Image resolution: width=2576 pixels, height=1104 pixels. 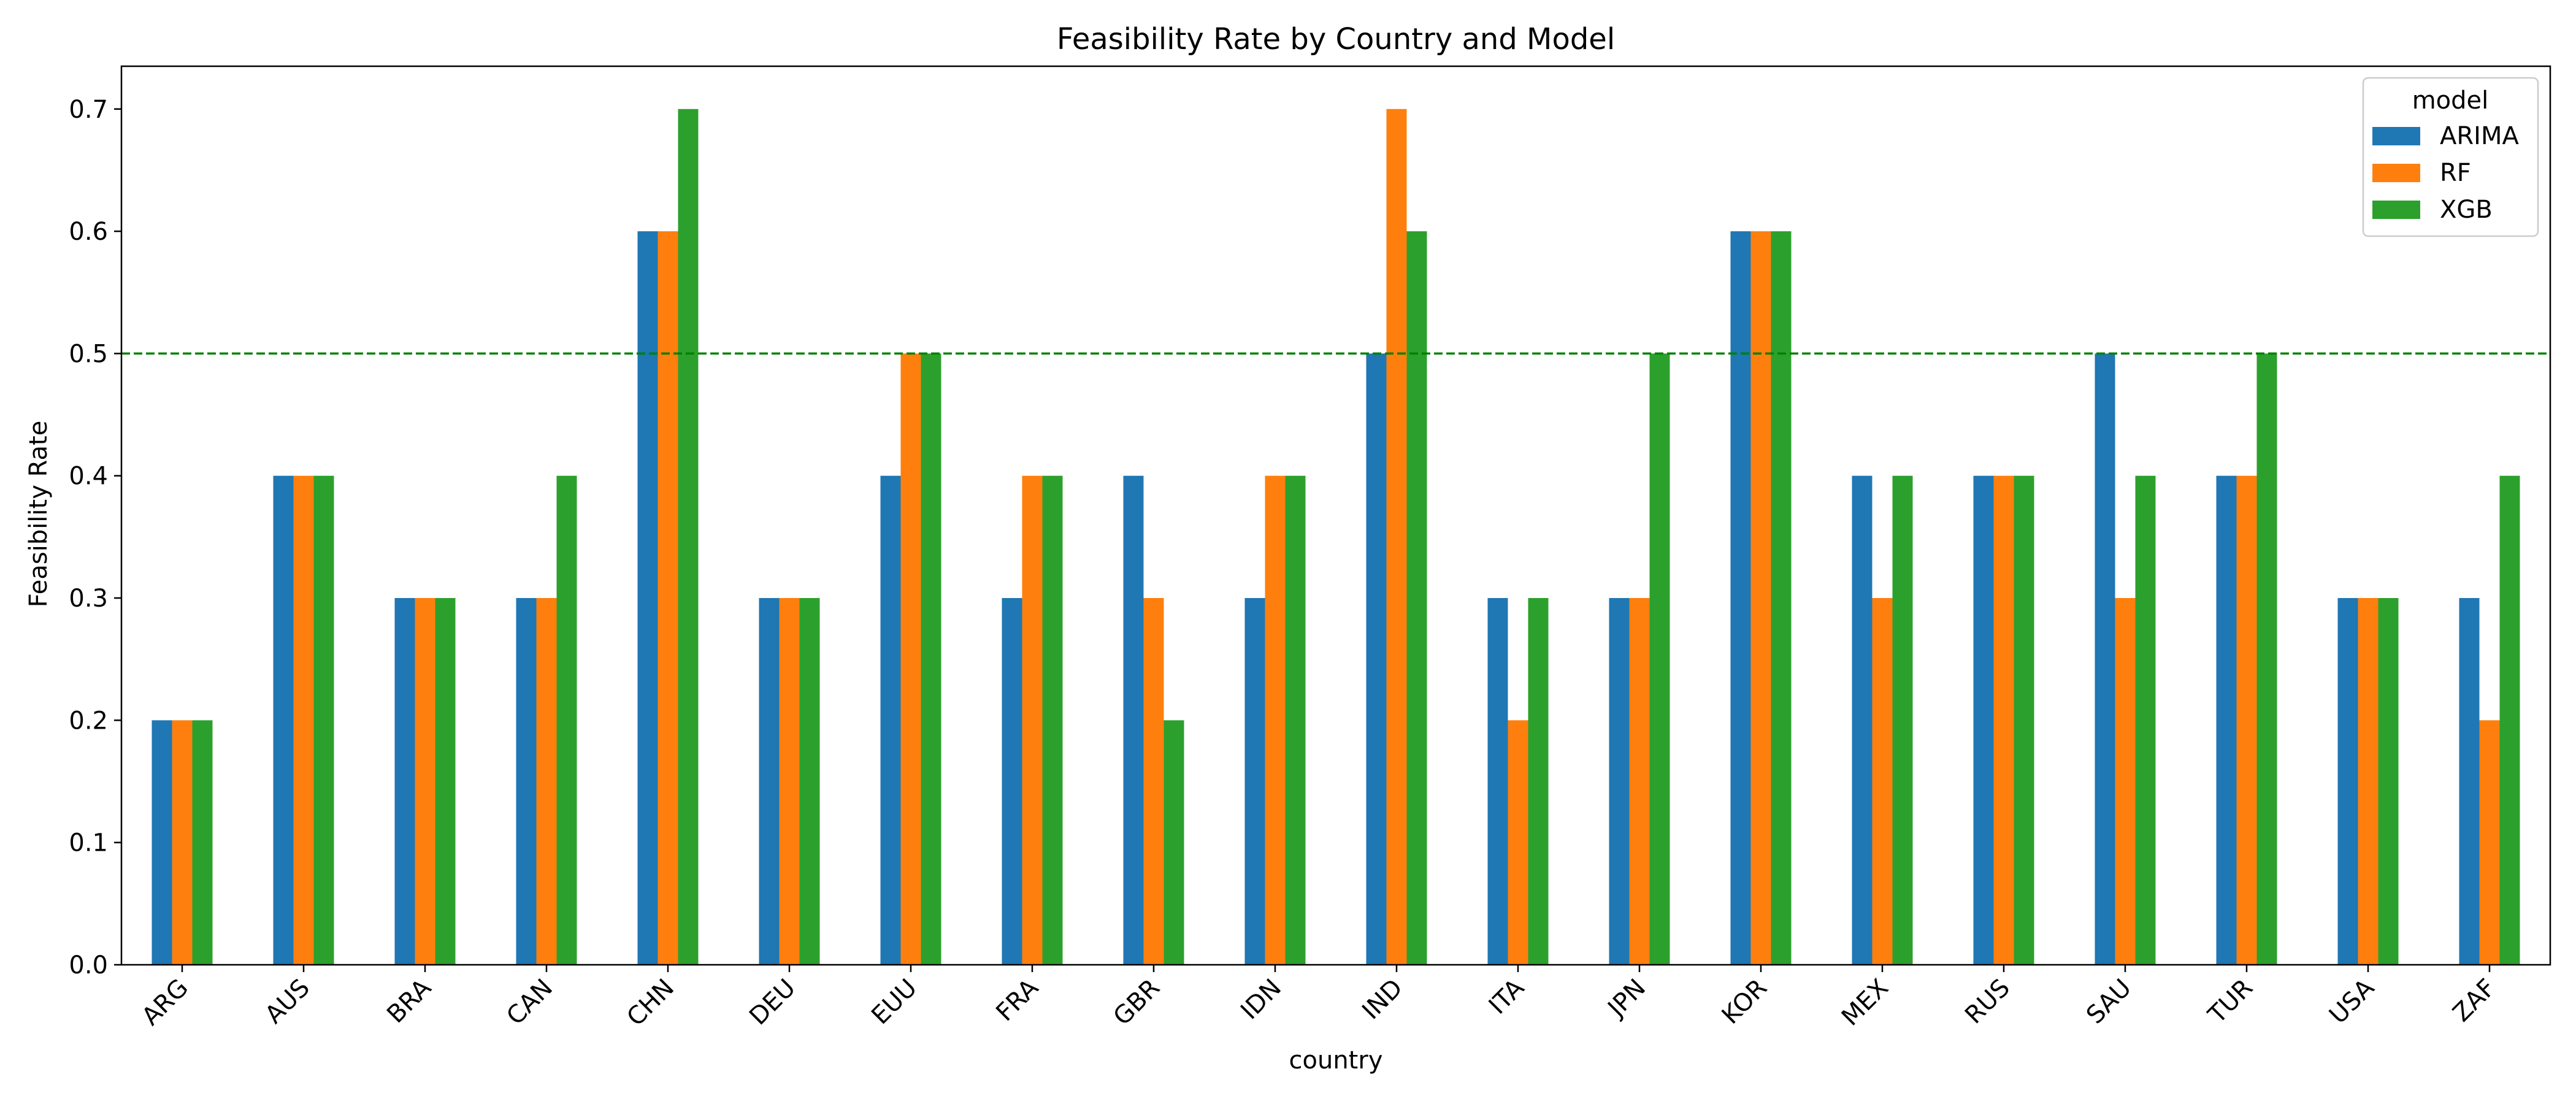 What do you see at coordinates (910, 659) in the screenshot?
I see `bar-rf-euu` at bounding box center [910, 659].